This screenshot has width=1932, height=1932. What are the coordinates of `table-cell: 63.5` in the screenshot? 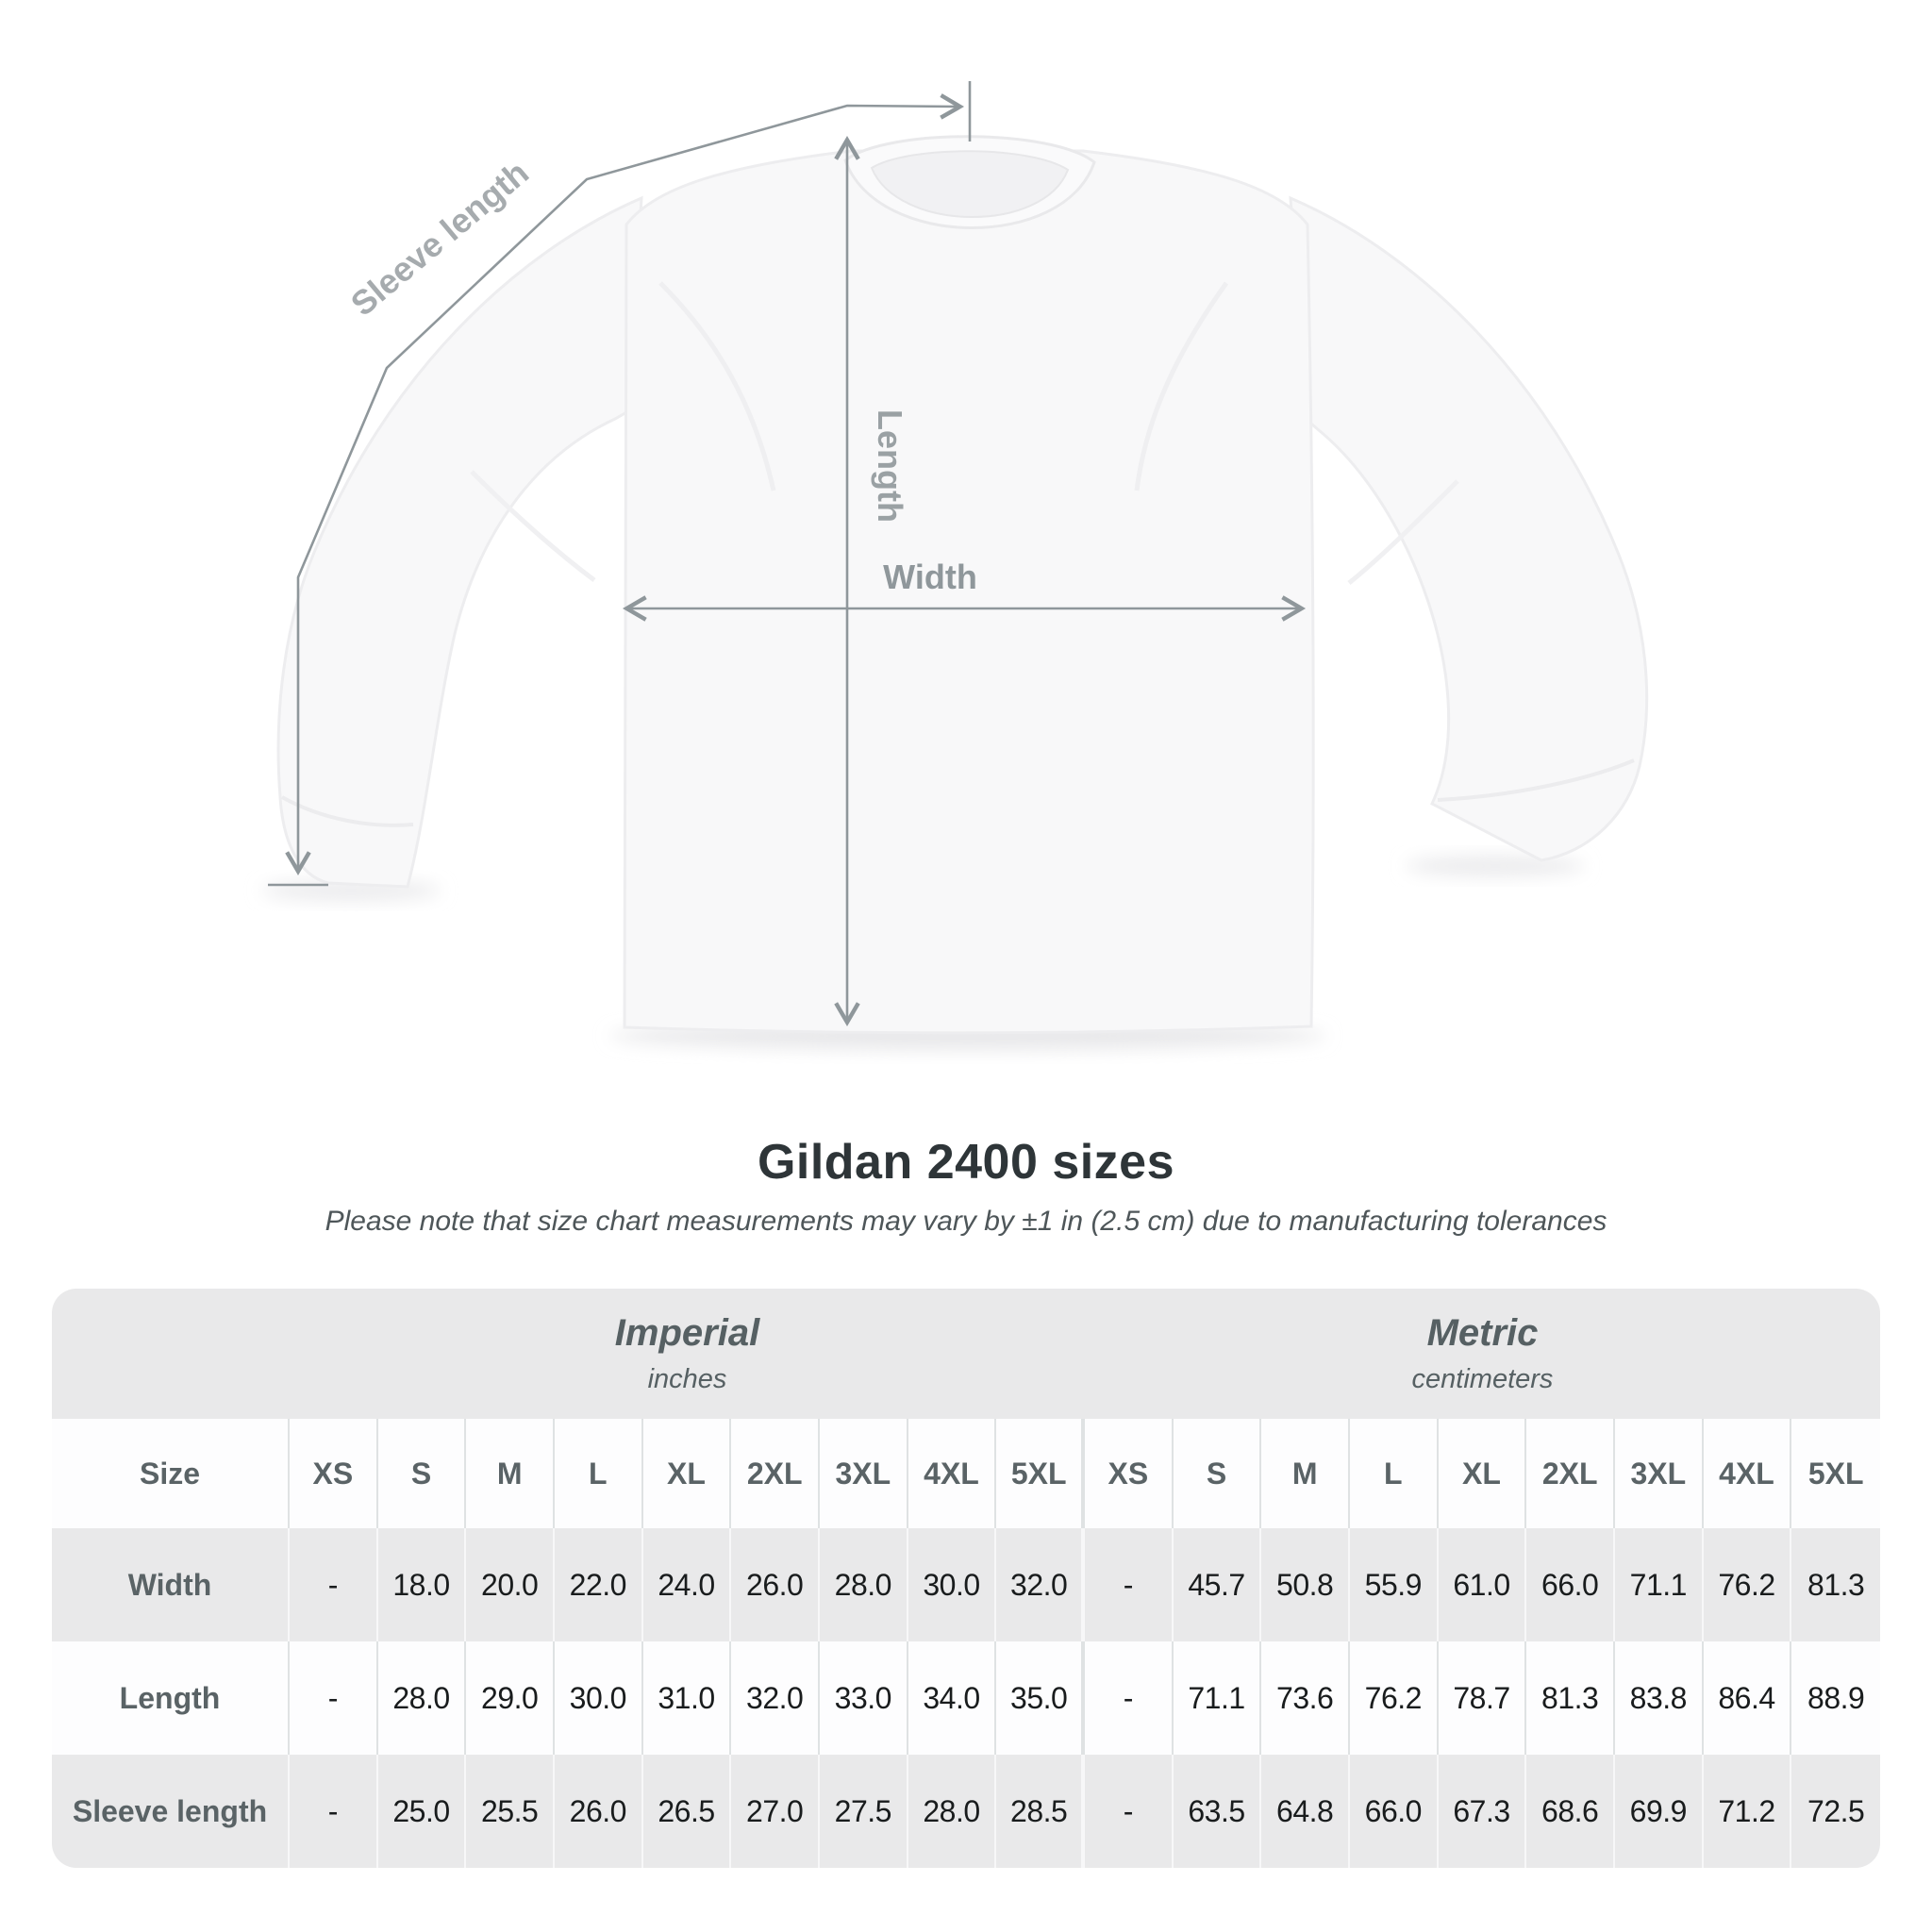 It's located at (1217, 1812).